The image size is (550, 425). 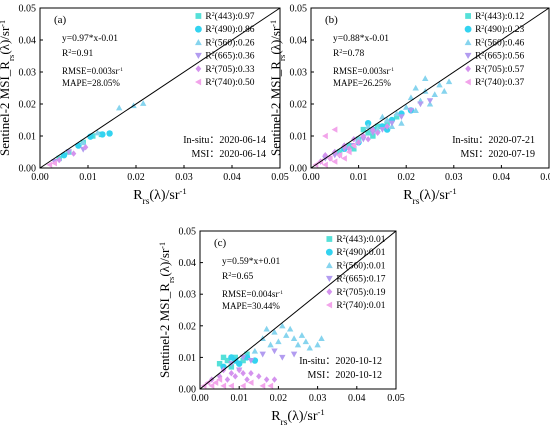 I want to click on x-tick-label: 0.05, so click(x=280, y=177).